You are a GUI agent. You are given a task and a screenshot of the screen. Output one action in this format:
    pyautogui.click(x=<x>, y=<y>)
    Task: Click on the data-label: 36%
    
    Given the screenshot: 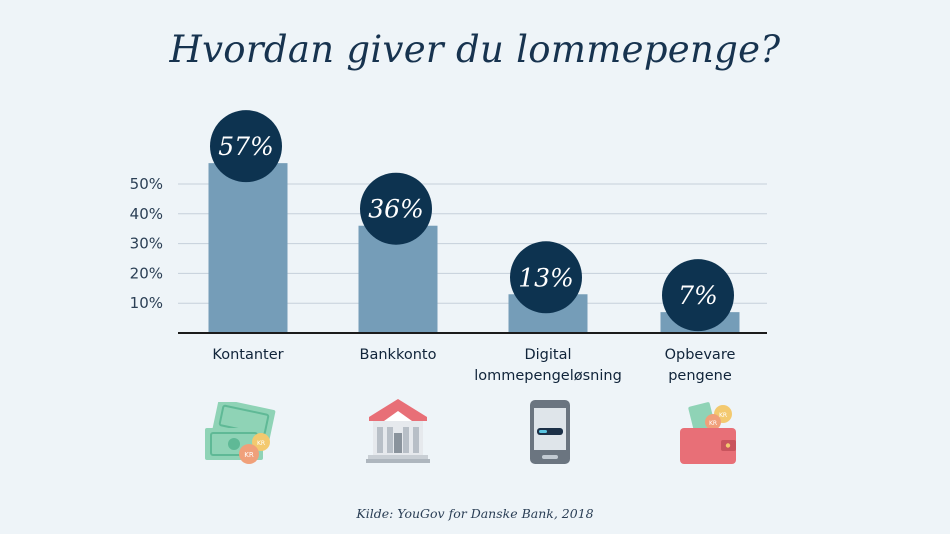 What is the action you would take?
    pyautogui.click(x=396, y=209)
    